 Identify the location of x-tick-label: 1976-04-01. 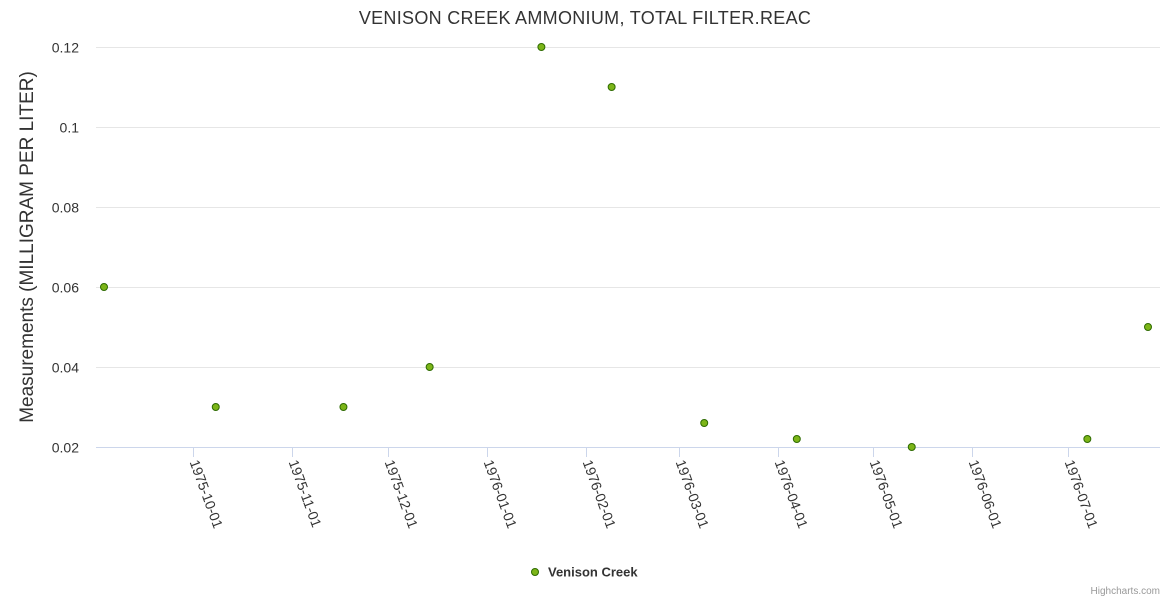
(792, 494).